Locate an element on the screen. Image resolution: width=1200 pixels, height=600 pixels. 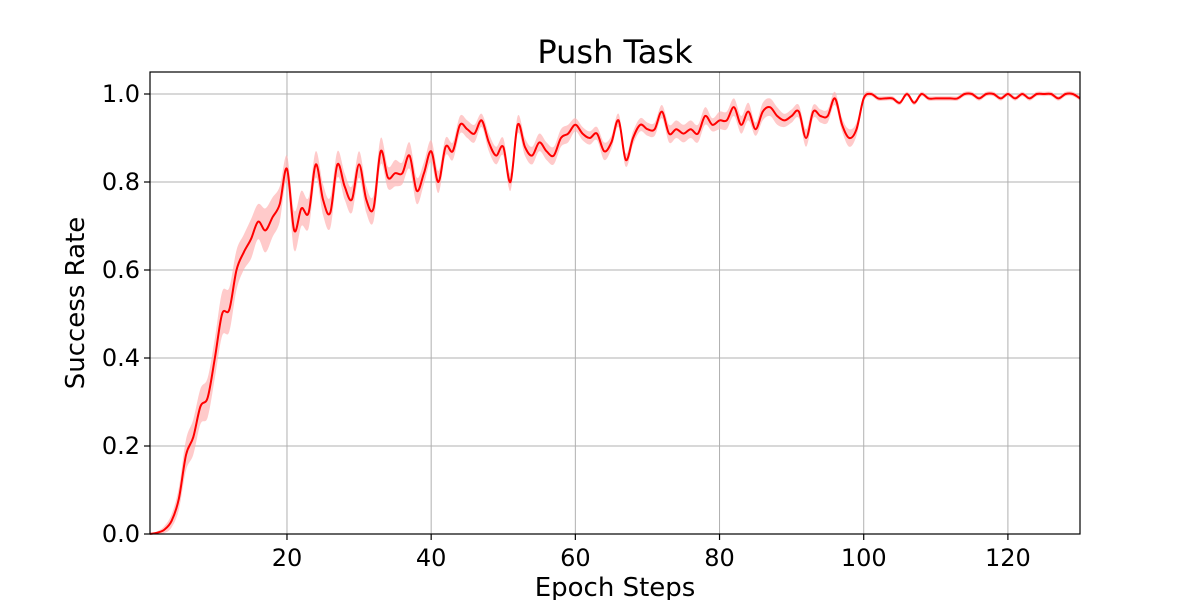
x-tick-label: 100 is located at coordinates (864, 558).